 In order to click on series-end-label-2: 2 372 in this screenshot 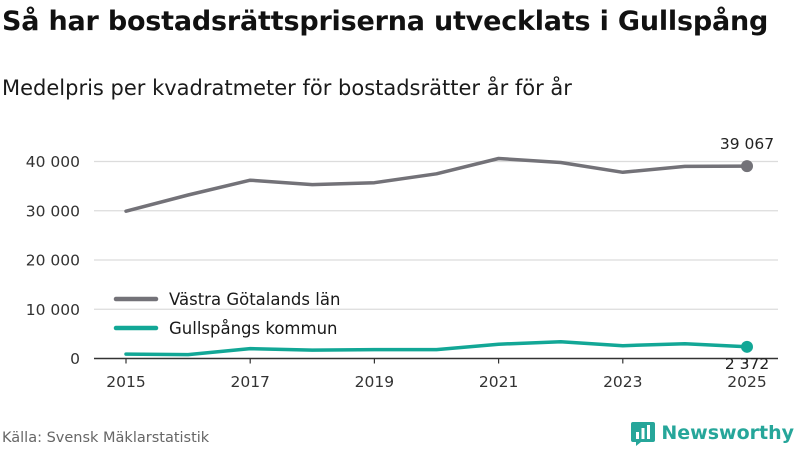, I will do `click(747, 364)`.